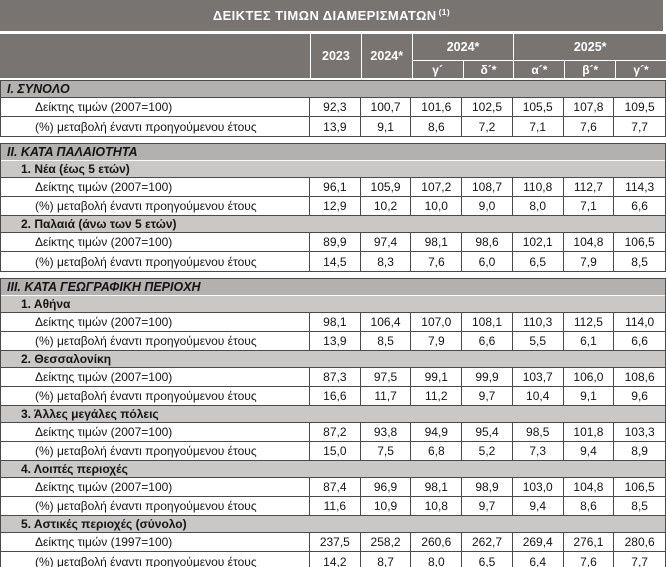 The height and width of the screenshot is (567, 666). Describe the element at coordinates (335, 542) in the screenshot. I see `value-cell: 237,5` at that location.